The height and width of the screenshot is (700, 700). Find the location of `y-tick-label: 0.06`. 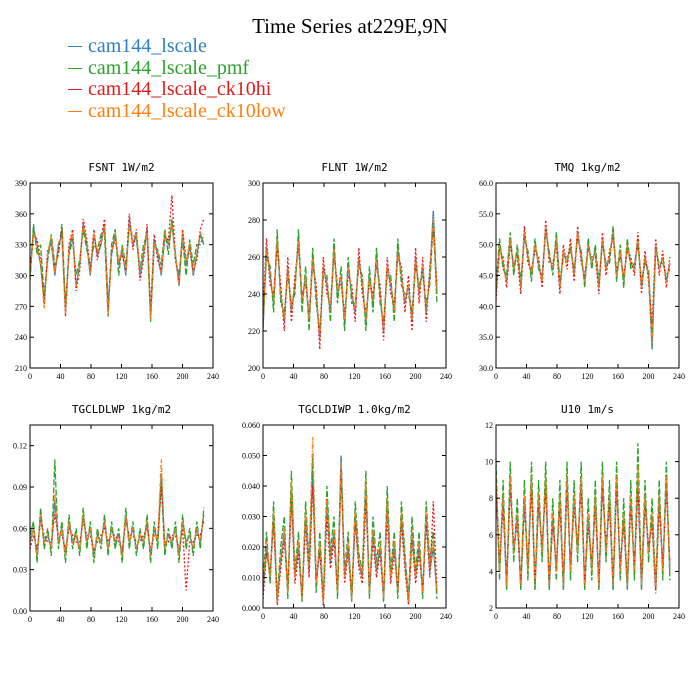

y-tick-label: 0.06 is located at coordinates (20, 528).